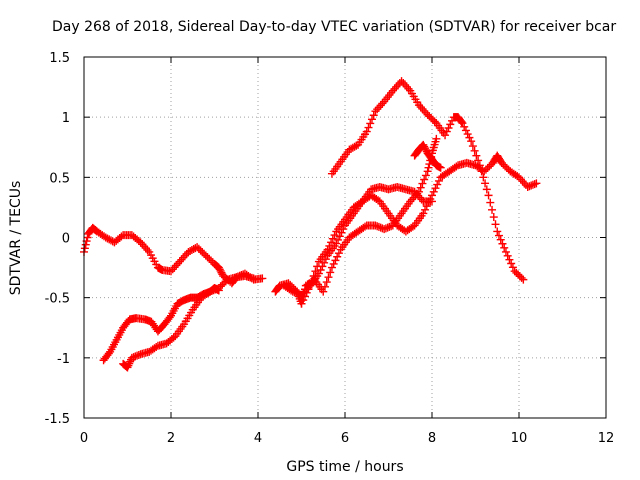  What do you see at coordinates (57, 299) in the screenshot?
I see `y-tick-label: -0.5` at bounding box center [57, 299].